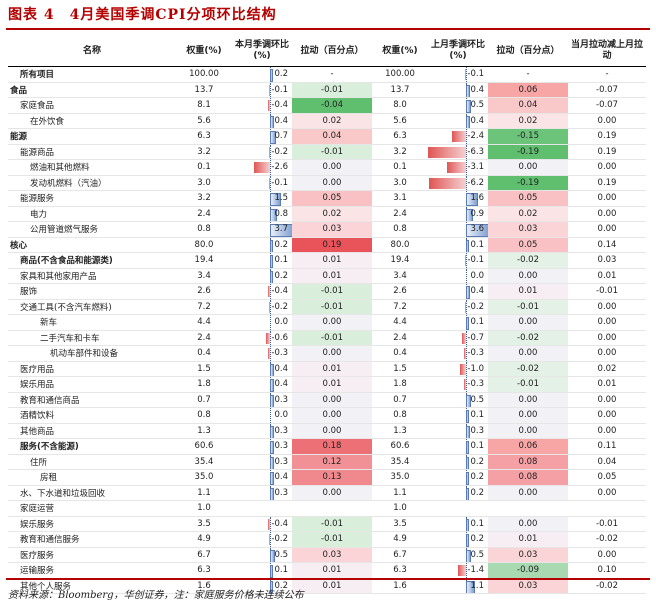  What do you see at coordinates (400, 291) in the screenshot?
I see `weight-prev: 2.6` at bounding box center [400, 291].